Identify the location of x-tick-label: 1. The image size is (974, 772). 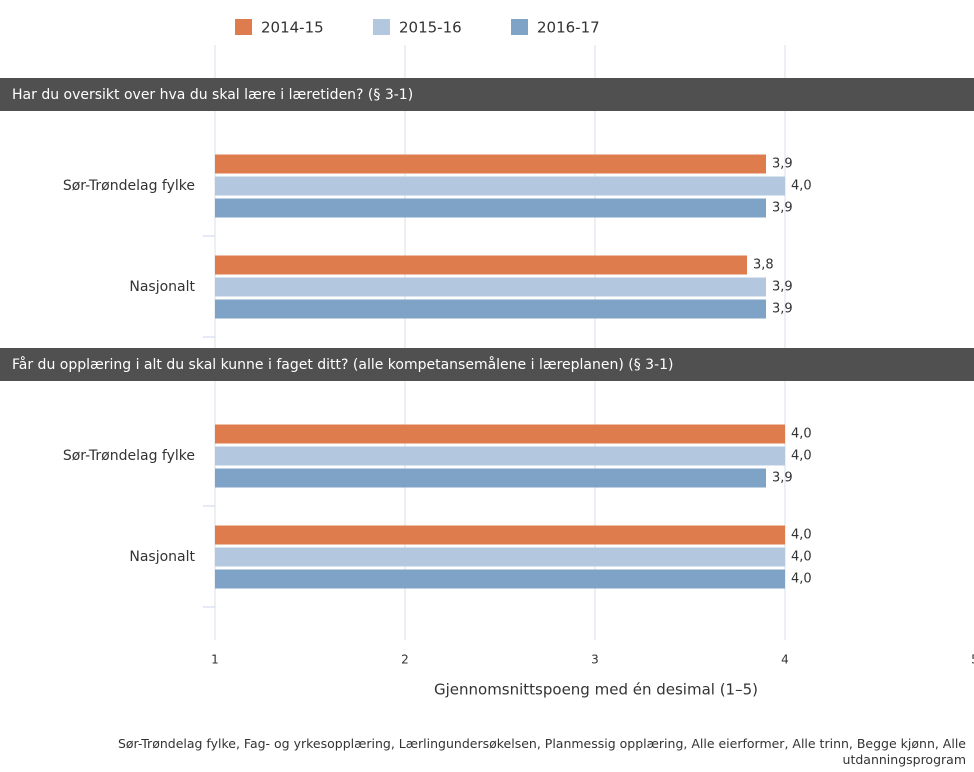
(215, 660).